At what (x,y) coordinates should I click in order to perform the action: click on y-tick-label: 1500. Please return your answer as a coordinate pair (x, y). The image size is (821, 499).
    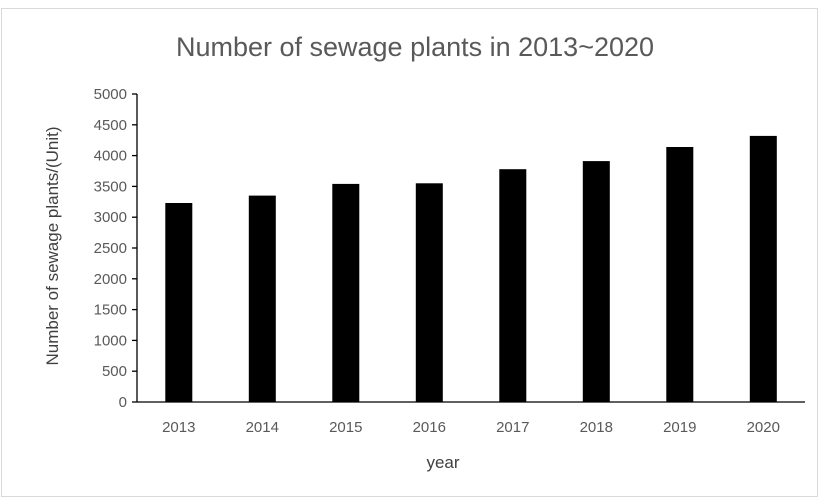
    Looking at the image, I should click on (110, 310).